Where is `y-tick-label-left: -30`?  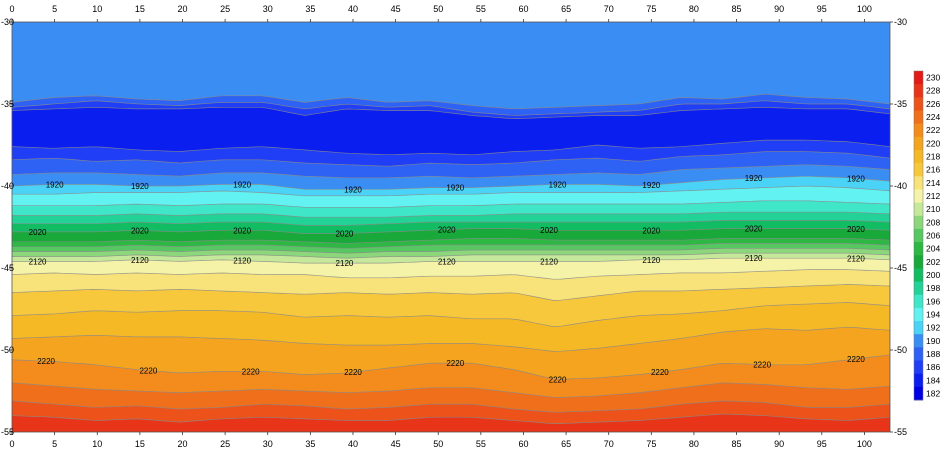
y-tick-label-left: -30 is located at coordinates (7, 22).